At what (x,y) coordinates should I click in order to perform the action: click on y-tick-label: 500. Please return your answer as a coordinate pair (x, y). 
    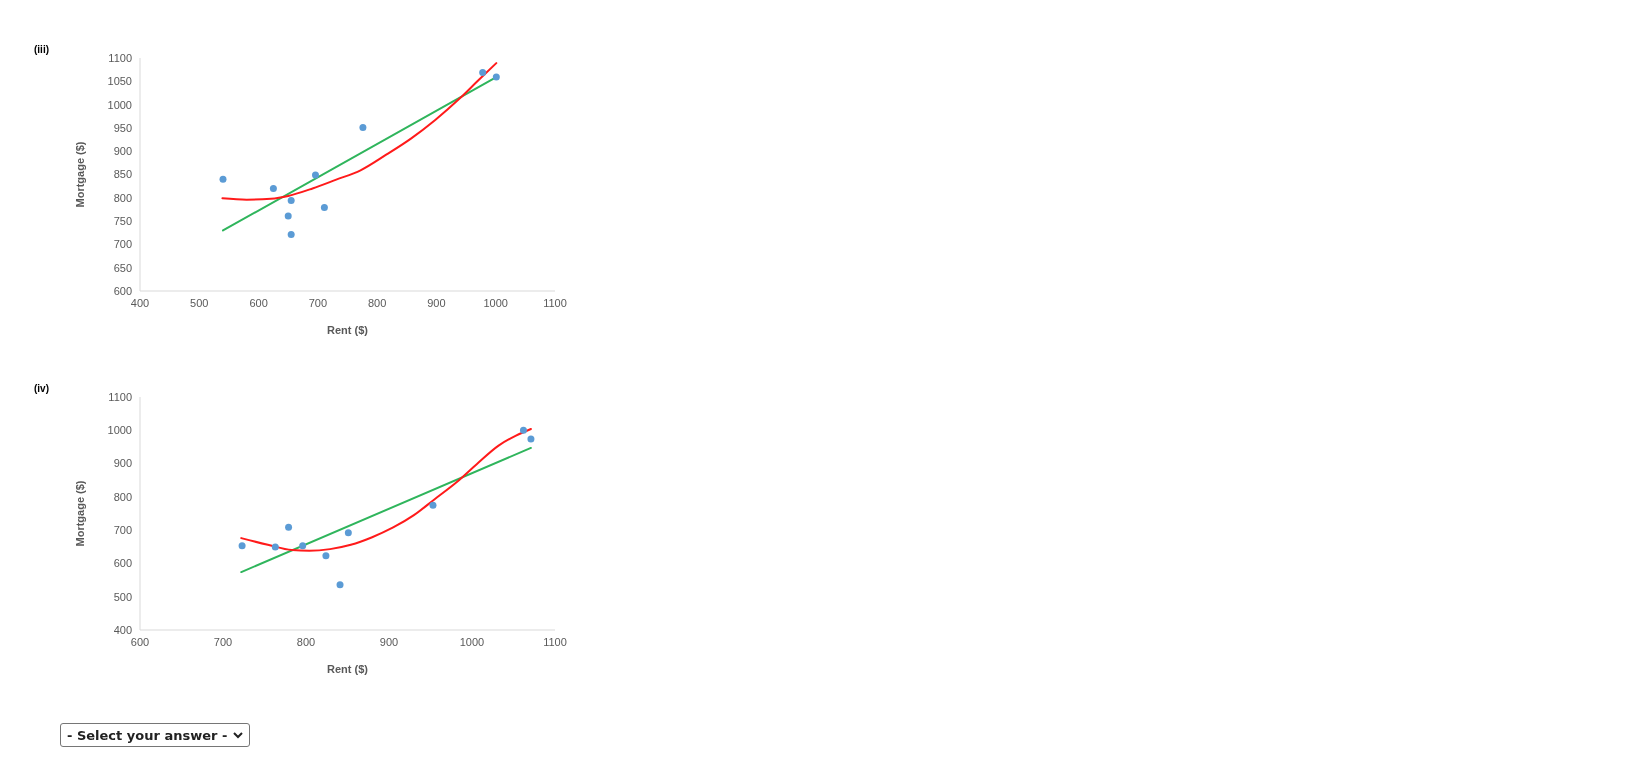
    Looking at the image, I should click on (122, 596).